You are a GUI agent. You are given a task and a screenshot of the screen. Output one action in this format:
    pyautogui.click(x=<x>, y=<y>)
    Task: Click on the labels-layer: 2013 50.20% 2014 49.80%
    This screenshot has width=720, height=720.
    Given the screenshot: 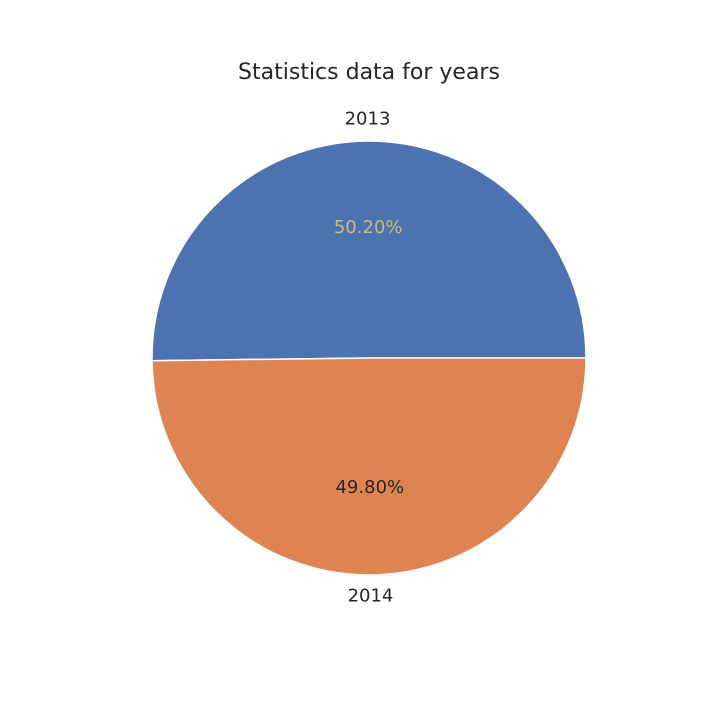 What is the action you would take?
    pyautogui.click(x=369, y=357)
    